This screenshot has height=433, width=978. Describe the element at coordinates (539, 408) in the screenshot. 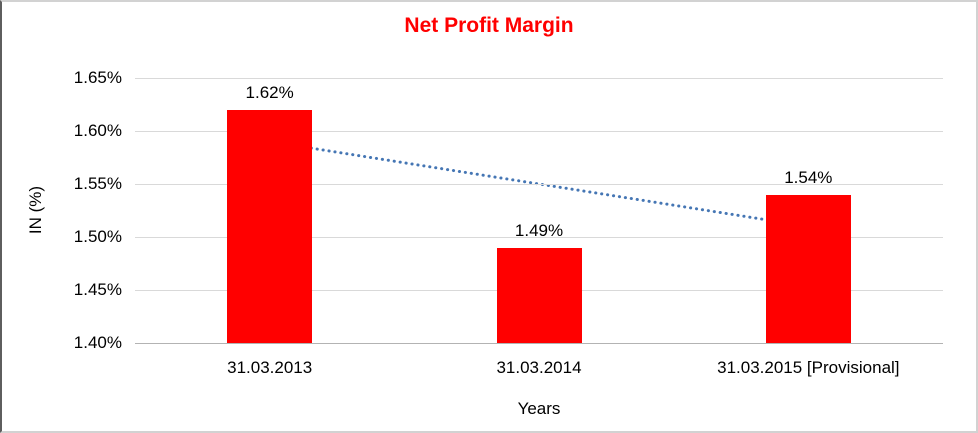

I see `x-axis-title: Years` at that location.